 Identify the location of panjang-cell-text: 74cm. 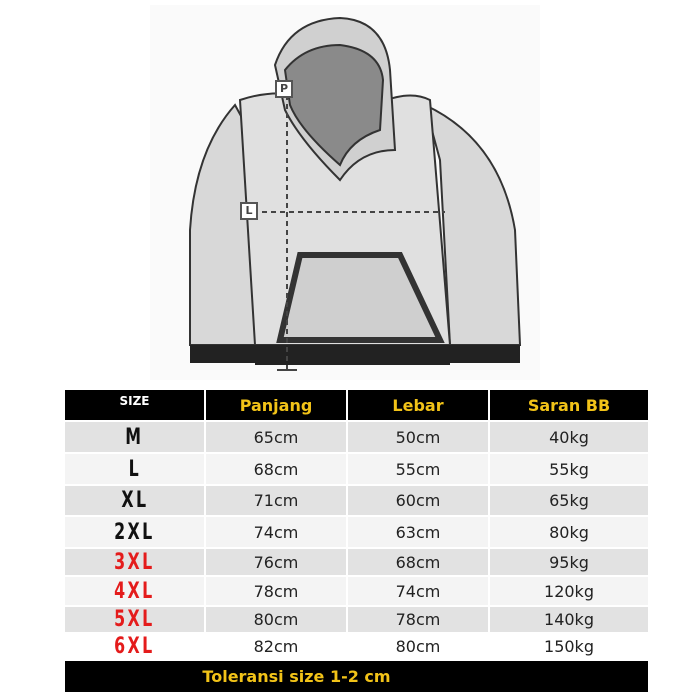
(276, 532).